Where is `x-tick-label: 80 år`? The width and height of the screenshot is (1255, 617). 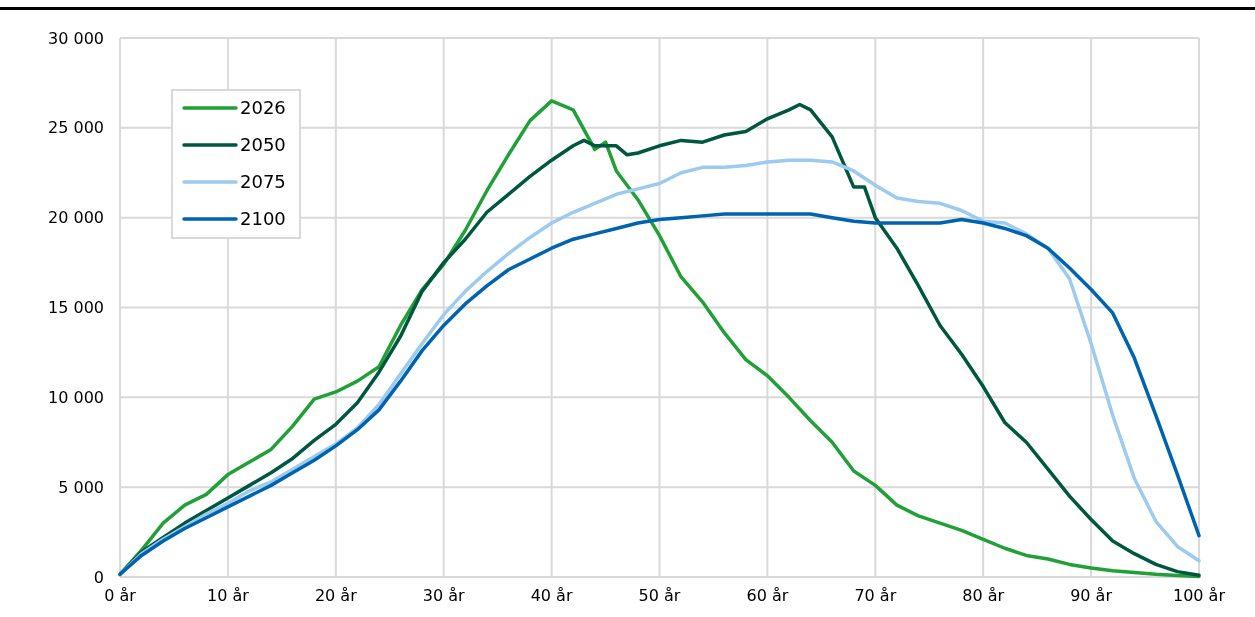
x-tick-label: 80 år is located at coordinates (983, 595).